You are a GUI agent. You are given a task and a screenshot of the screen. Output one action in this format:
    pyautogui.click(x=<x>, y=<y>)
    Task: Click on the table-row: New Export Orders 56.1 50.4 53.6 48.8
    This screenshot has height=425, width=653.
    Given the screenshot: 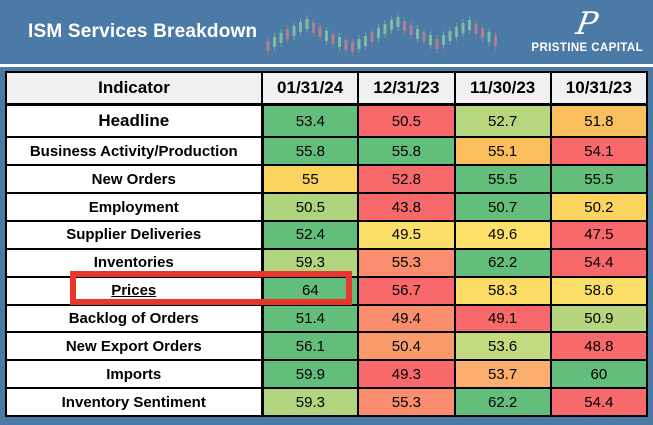 What is the action you would take?
    pyautogui.click(x=327, y=346)
    